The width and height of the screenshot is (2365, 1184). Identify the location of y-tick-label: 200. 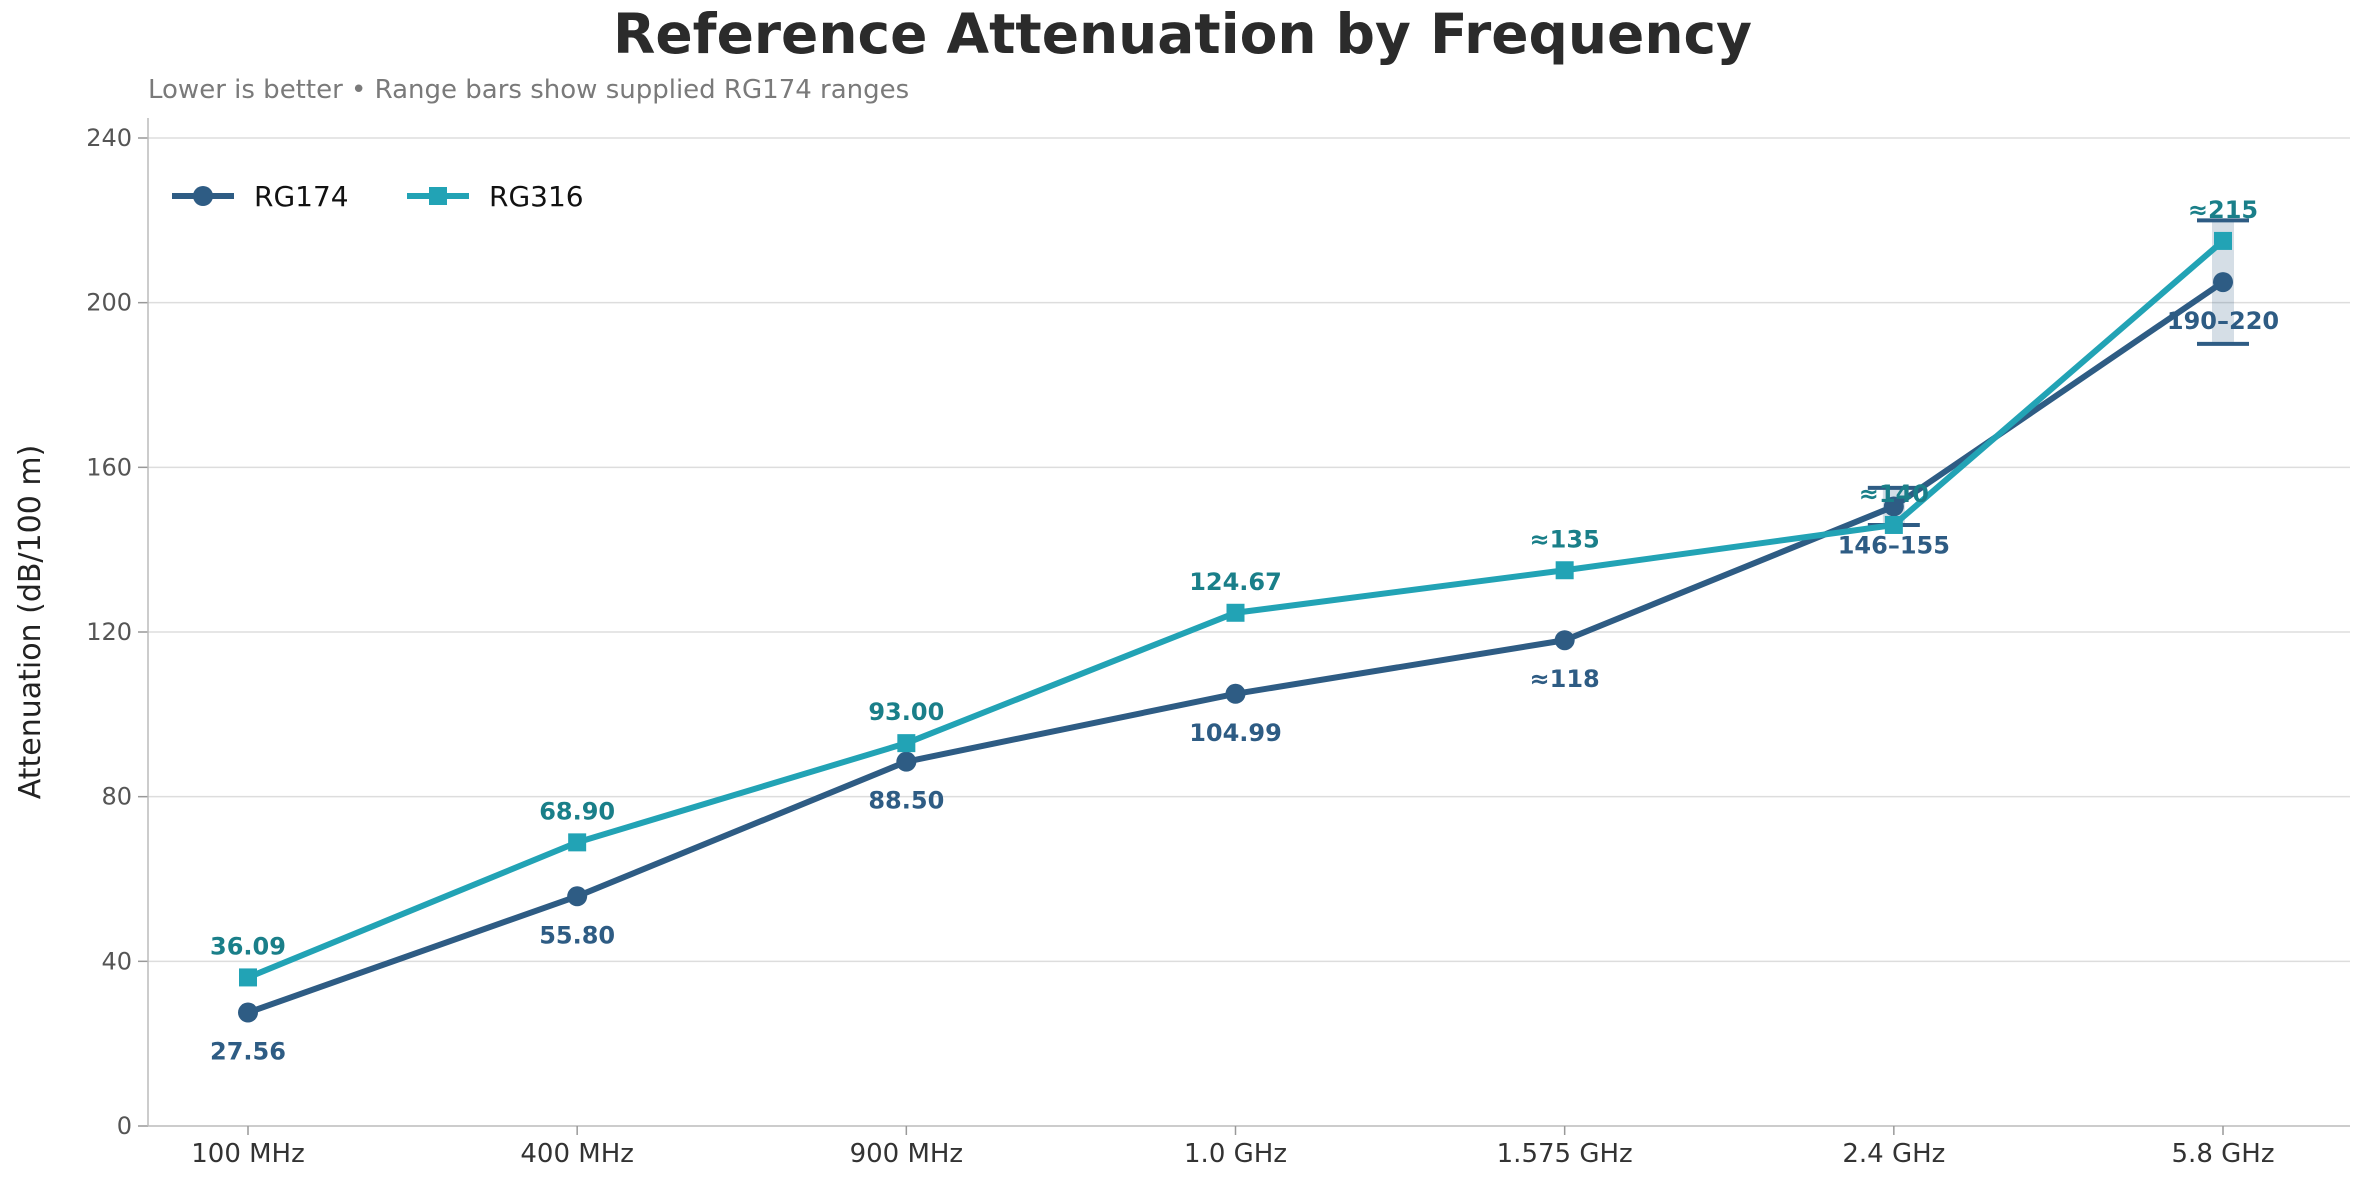
(109, 303).